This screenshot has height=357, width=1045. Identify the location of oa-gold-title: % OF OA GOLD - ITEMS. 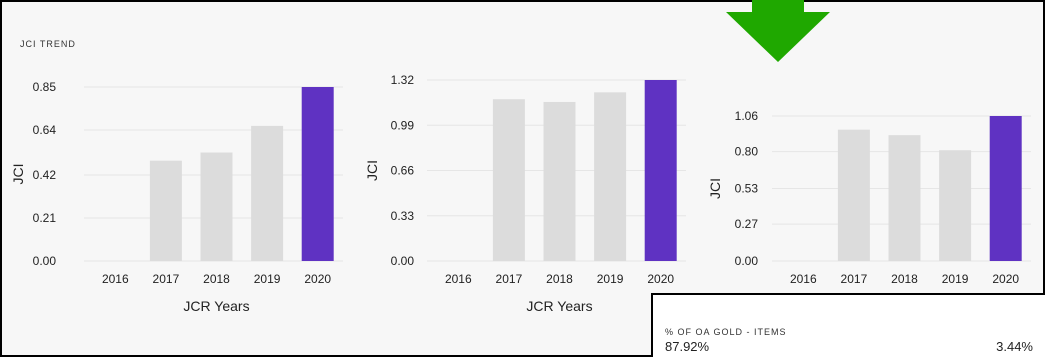
(726, 332).